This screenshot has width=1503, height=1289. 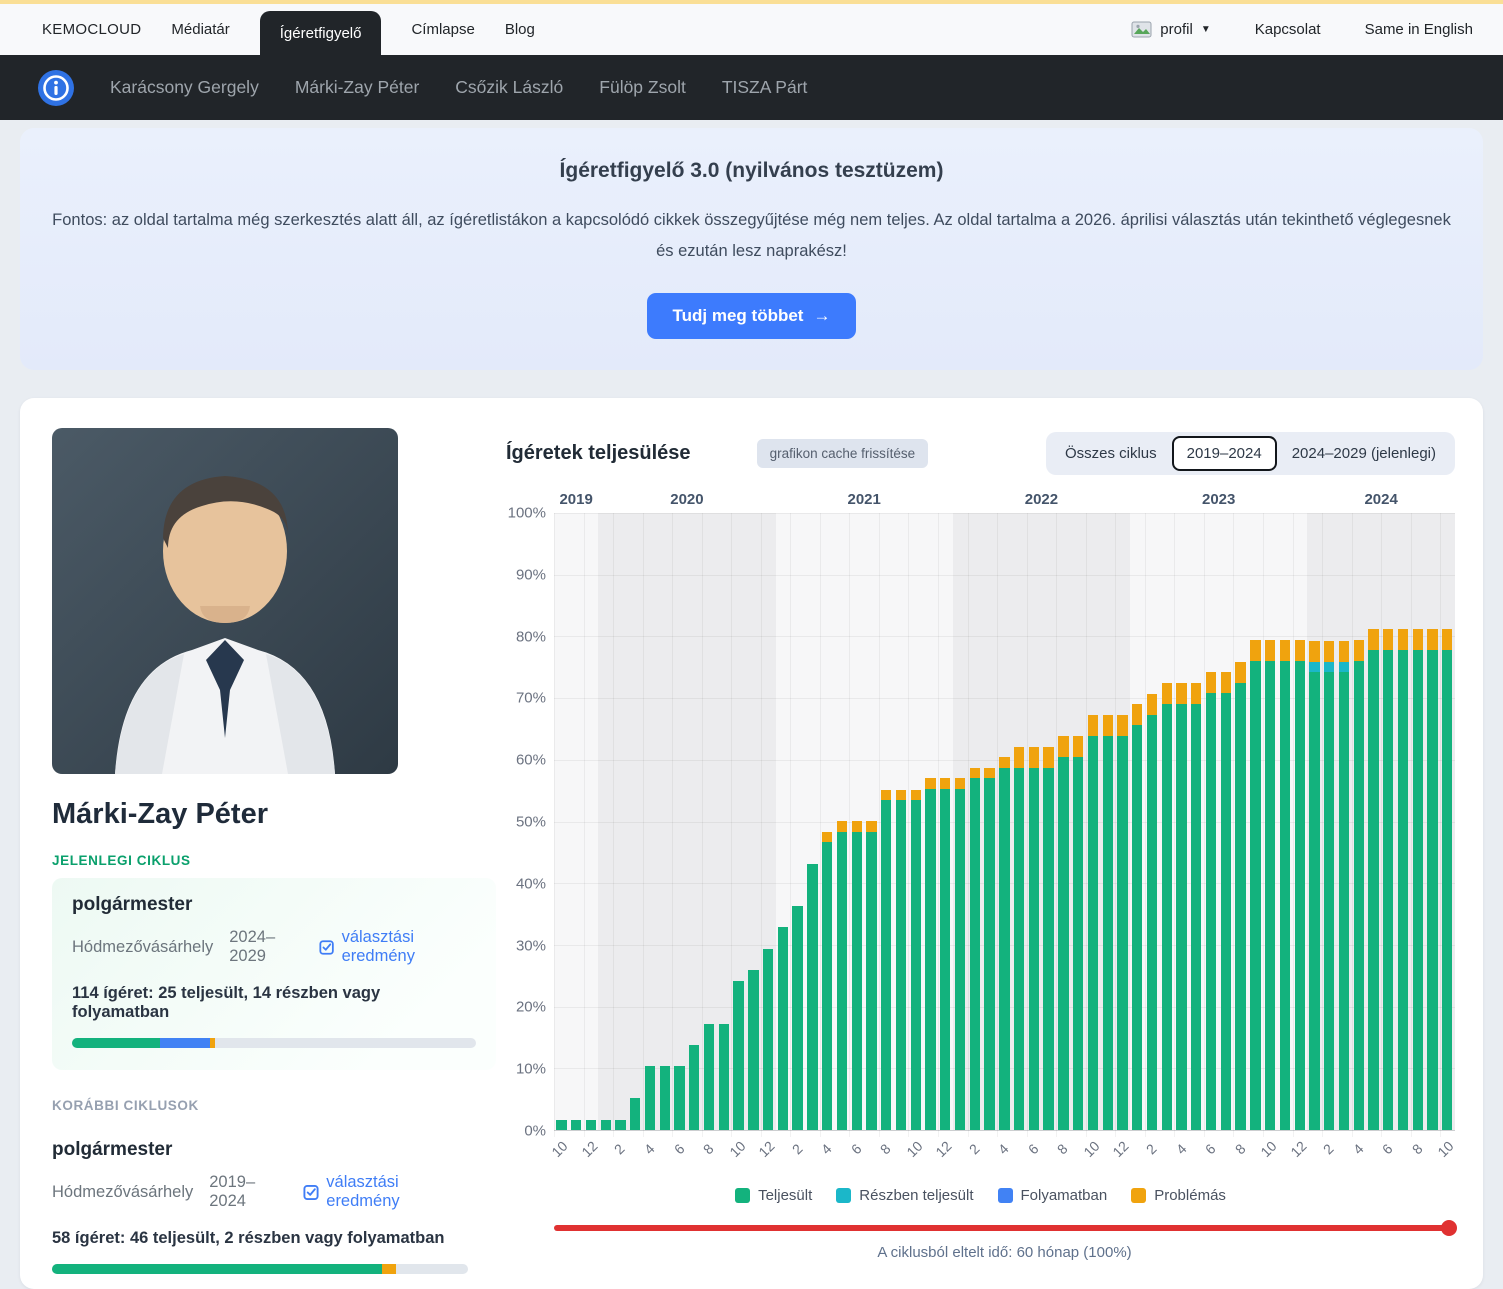 I want to click on nav-item-blog: Blog, so click(x=519, y=29).